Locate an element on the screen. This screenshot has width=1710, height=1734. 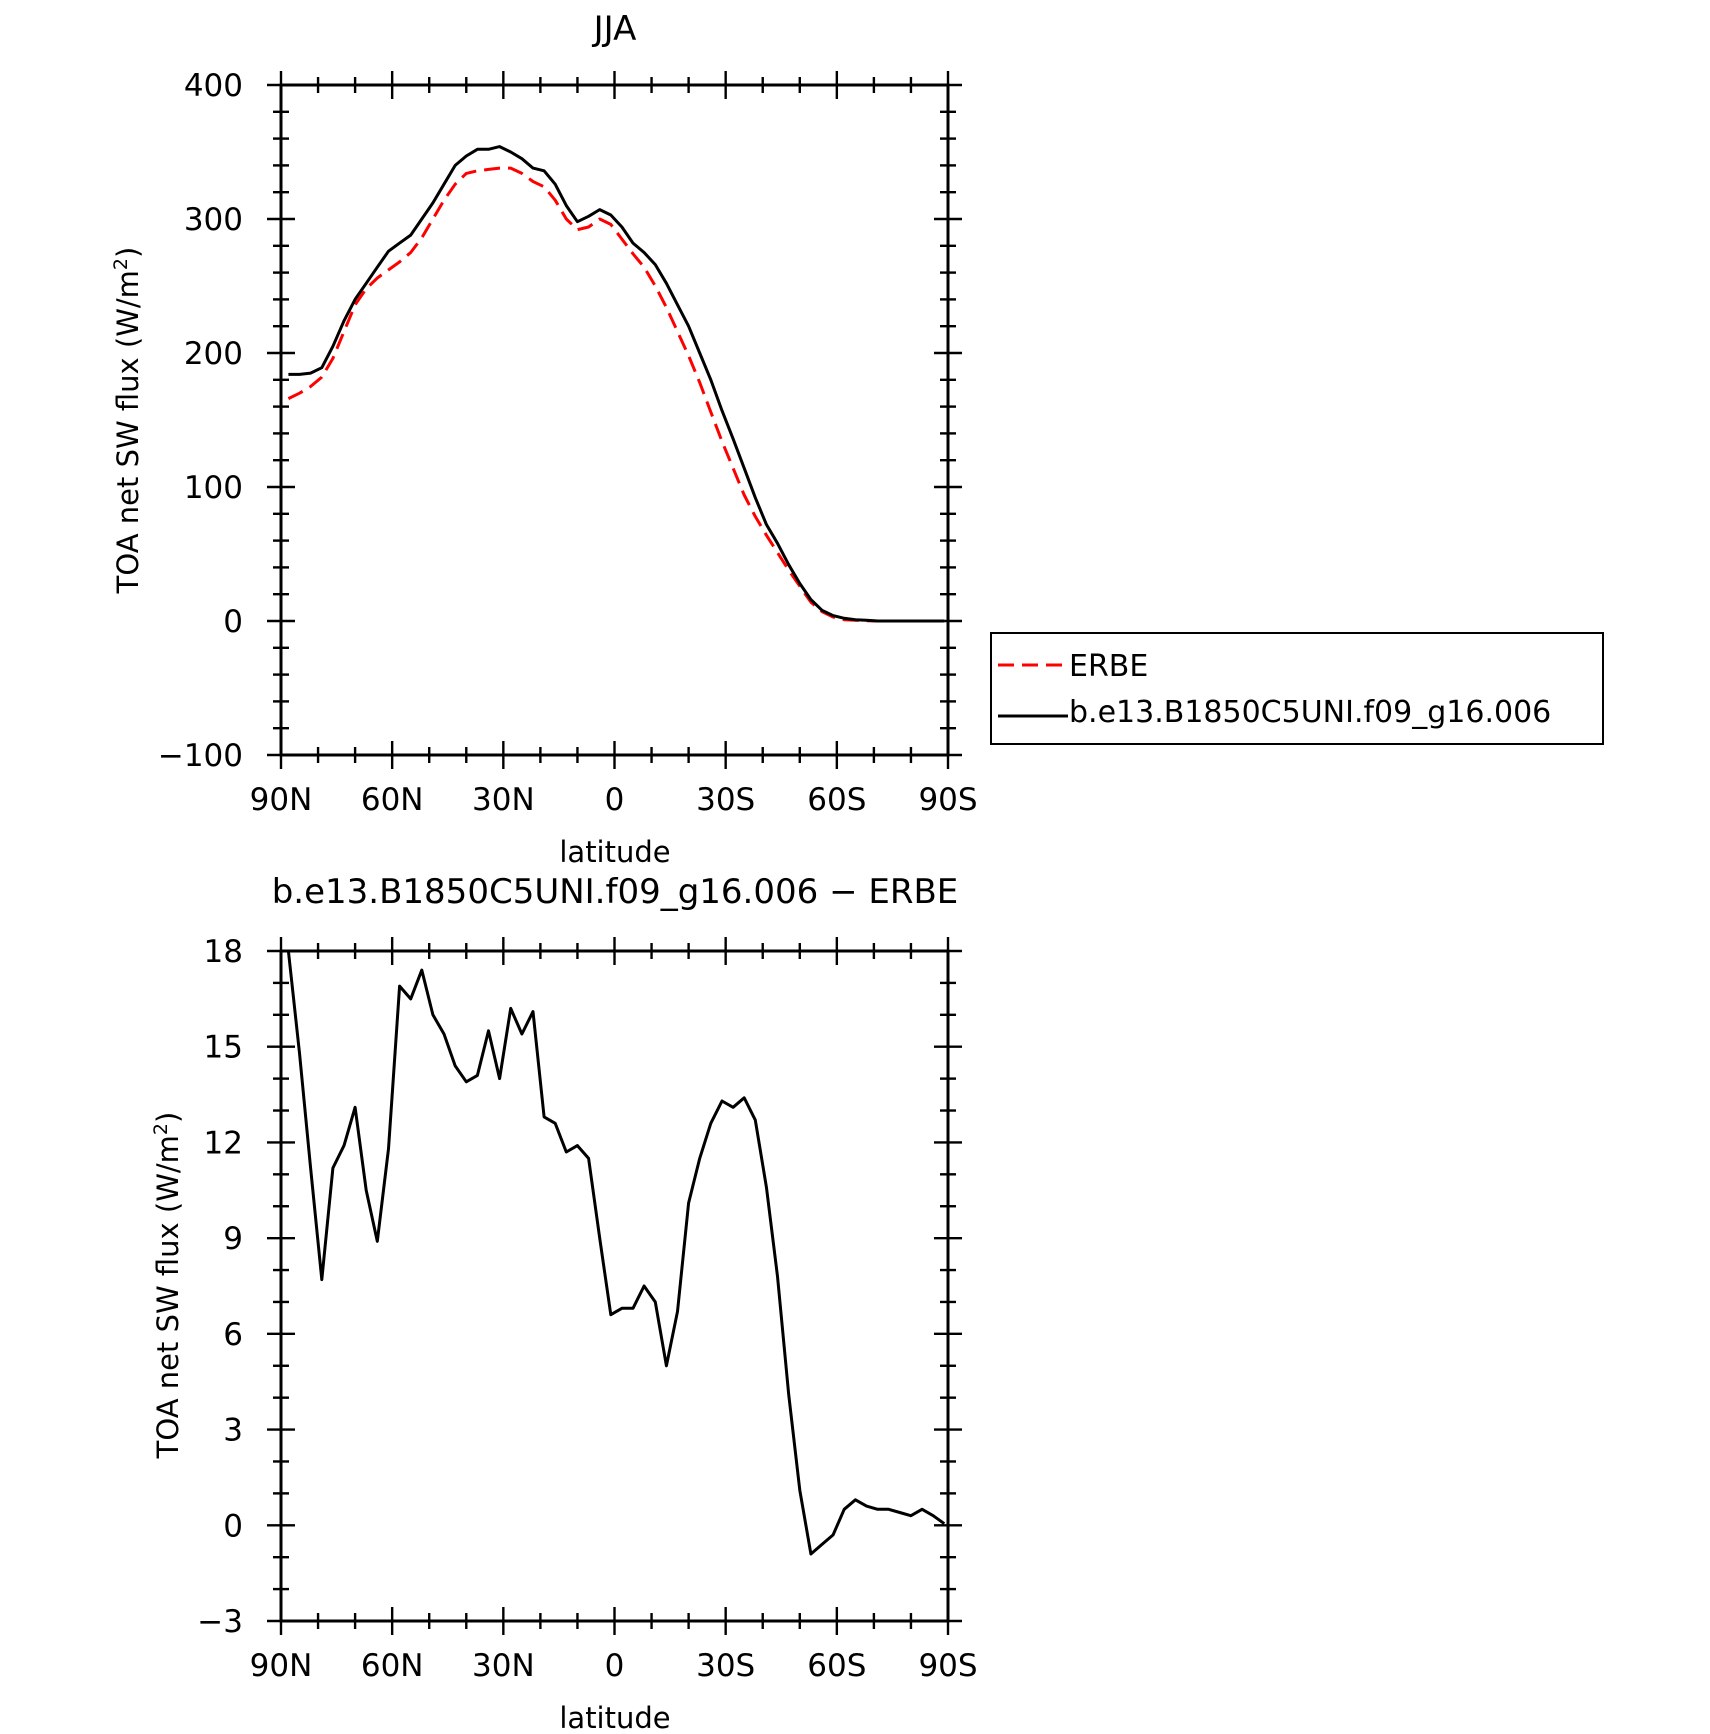
y-tick-label: 12 is located at coordinates (223, 1143).